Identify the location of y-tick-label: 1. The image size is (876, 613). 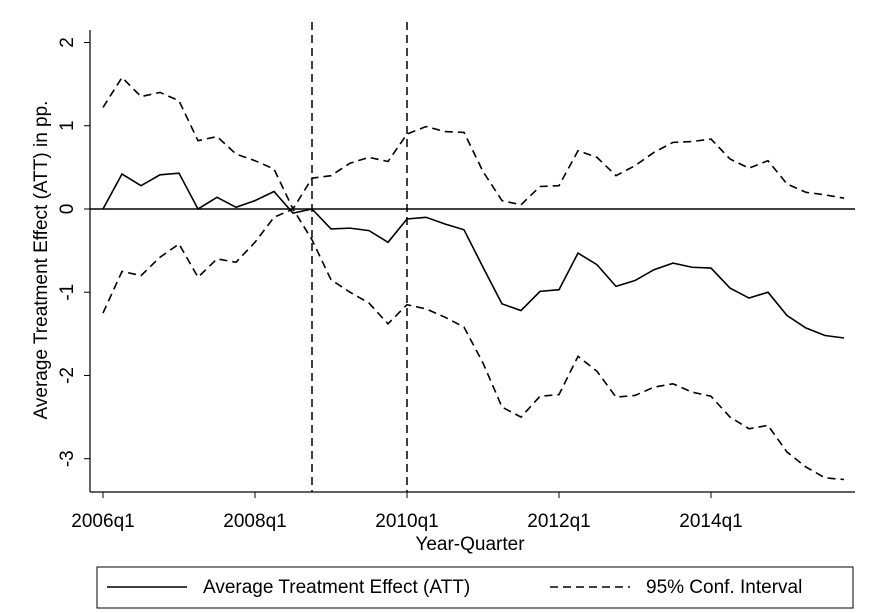
(67, 125).